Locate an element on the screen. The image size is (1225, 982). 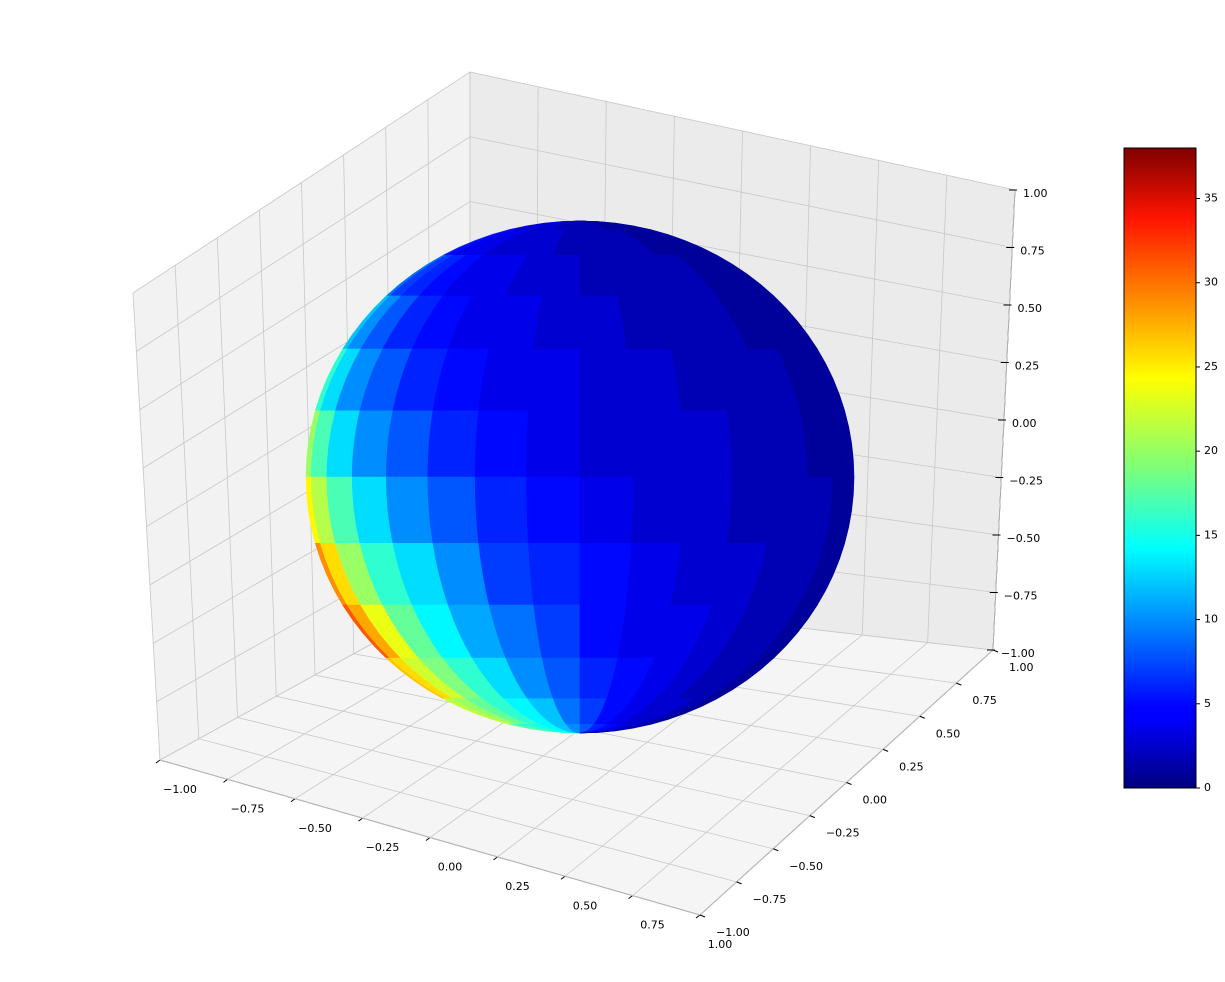
colorbar-tick-label: 15 is located at coordinates (1211, 534).